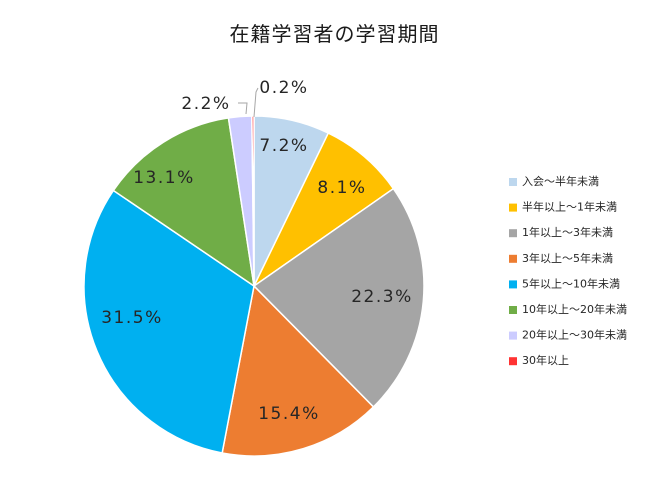 Image resolution: width=669 pixels, height=490 pixels. Describe the element at coordinates (289, 414) in the screenshot. I see `slice-data-label: 15.4%` at that location.